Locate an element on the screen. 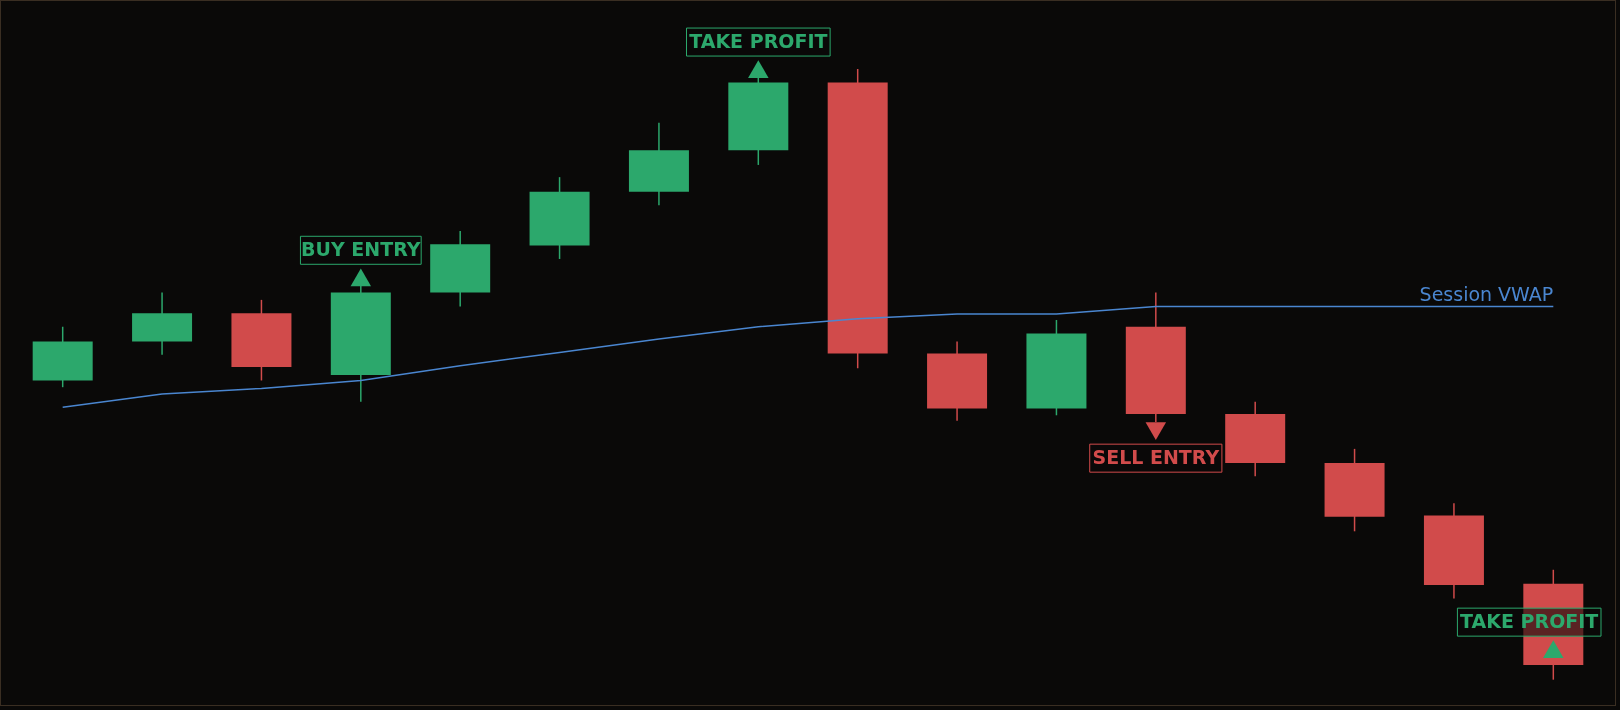 The width and height of the screenshot is (1620, 710). text: TAKE PROFIT is located at coordinates (758, 41).